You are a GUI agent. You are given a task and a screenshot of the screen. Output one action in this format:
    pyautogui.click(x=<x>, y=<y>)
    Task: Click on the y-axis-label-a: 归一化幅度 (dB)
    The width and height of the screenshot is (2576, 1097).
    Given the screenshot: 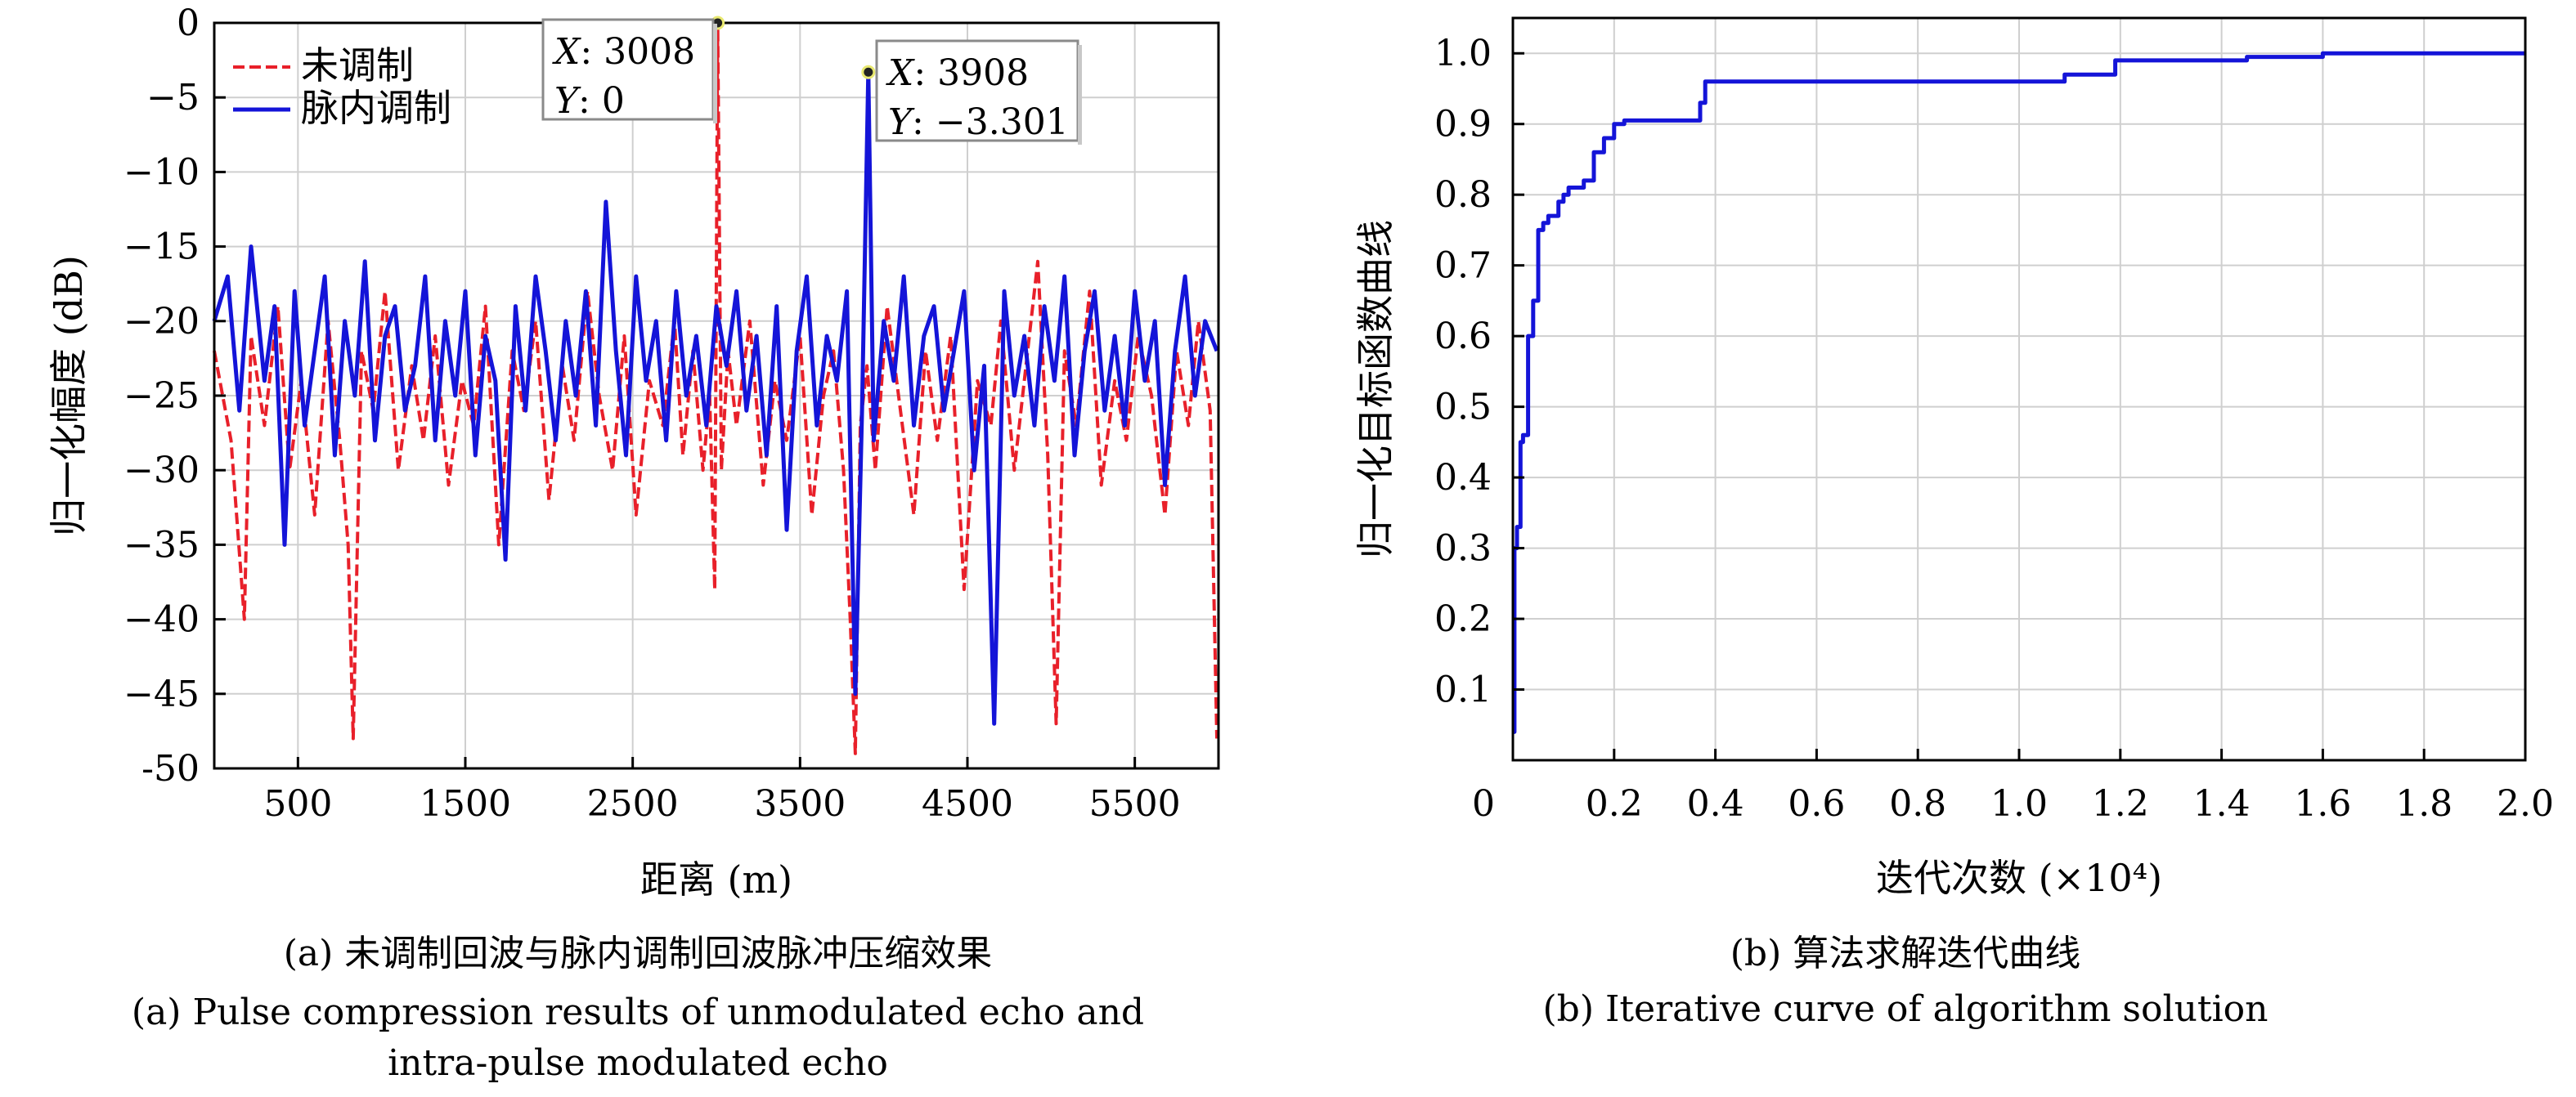 What is the action you would take?
    pyautogui.click(x=69, y=395)
    